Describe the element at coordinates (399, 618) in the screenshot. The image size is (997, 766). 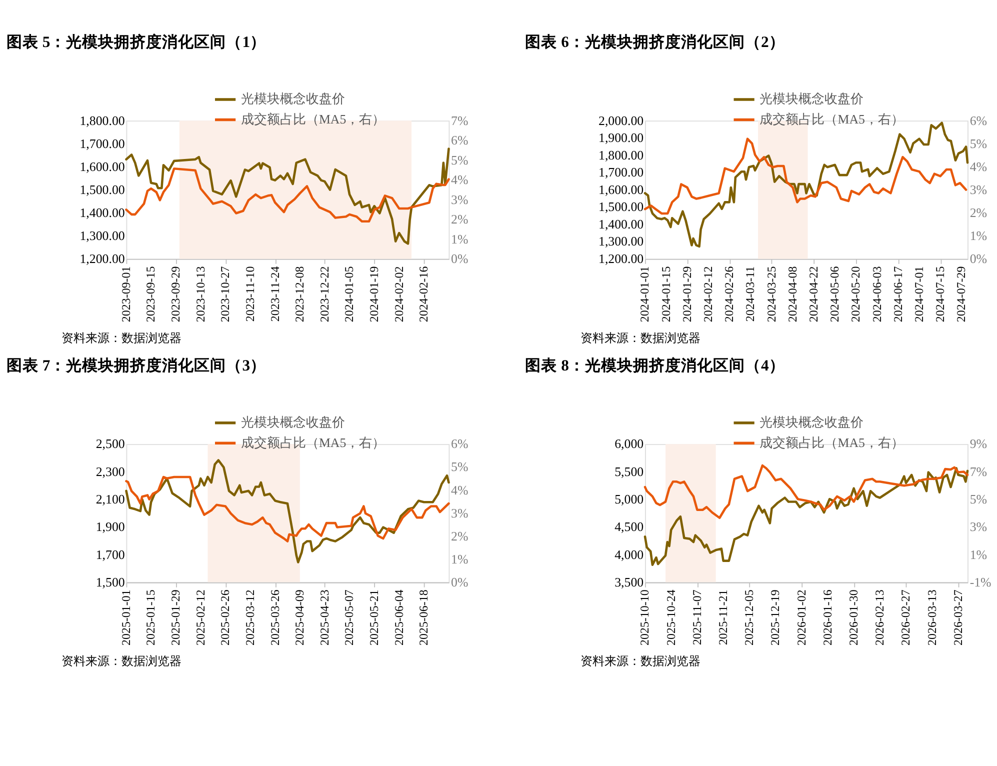
I see `x-tick-label: 2025-06-04` at that location.